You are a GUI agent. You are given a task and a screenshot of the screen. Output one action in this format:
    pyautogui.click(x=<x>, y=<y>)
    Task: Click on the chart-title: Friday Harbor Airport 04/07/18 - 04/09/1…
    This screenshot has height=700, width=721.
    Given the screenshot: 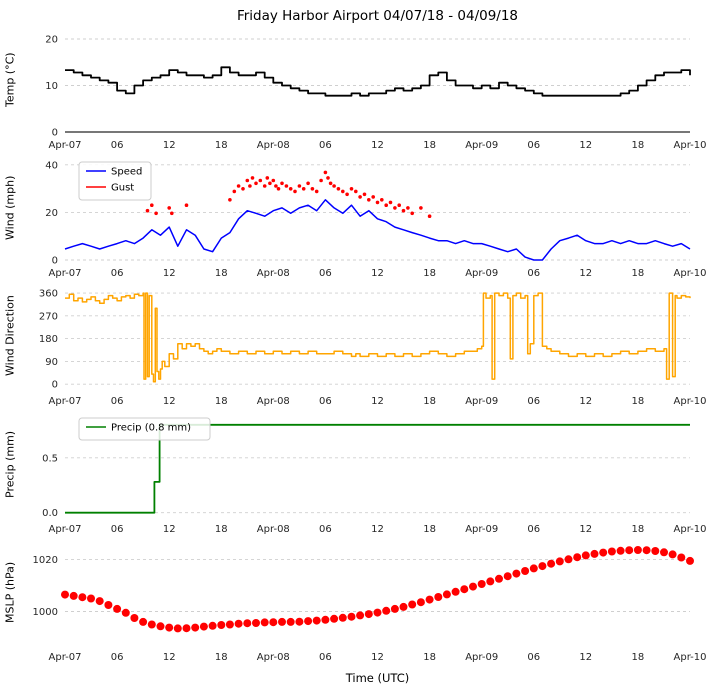 What is the action you would take?
    pyautogui.click(x=377, y=16)
    